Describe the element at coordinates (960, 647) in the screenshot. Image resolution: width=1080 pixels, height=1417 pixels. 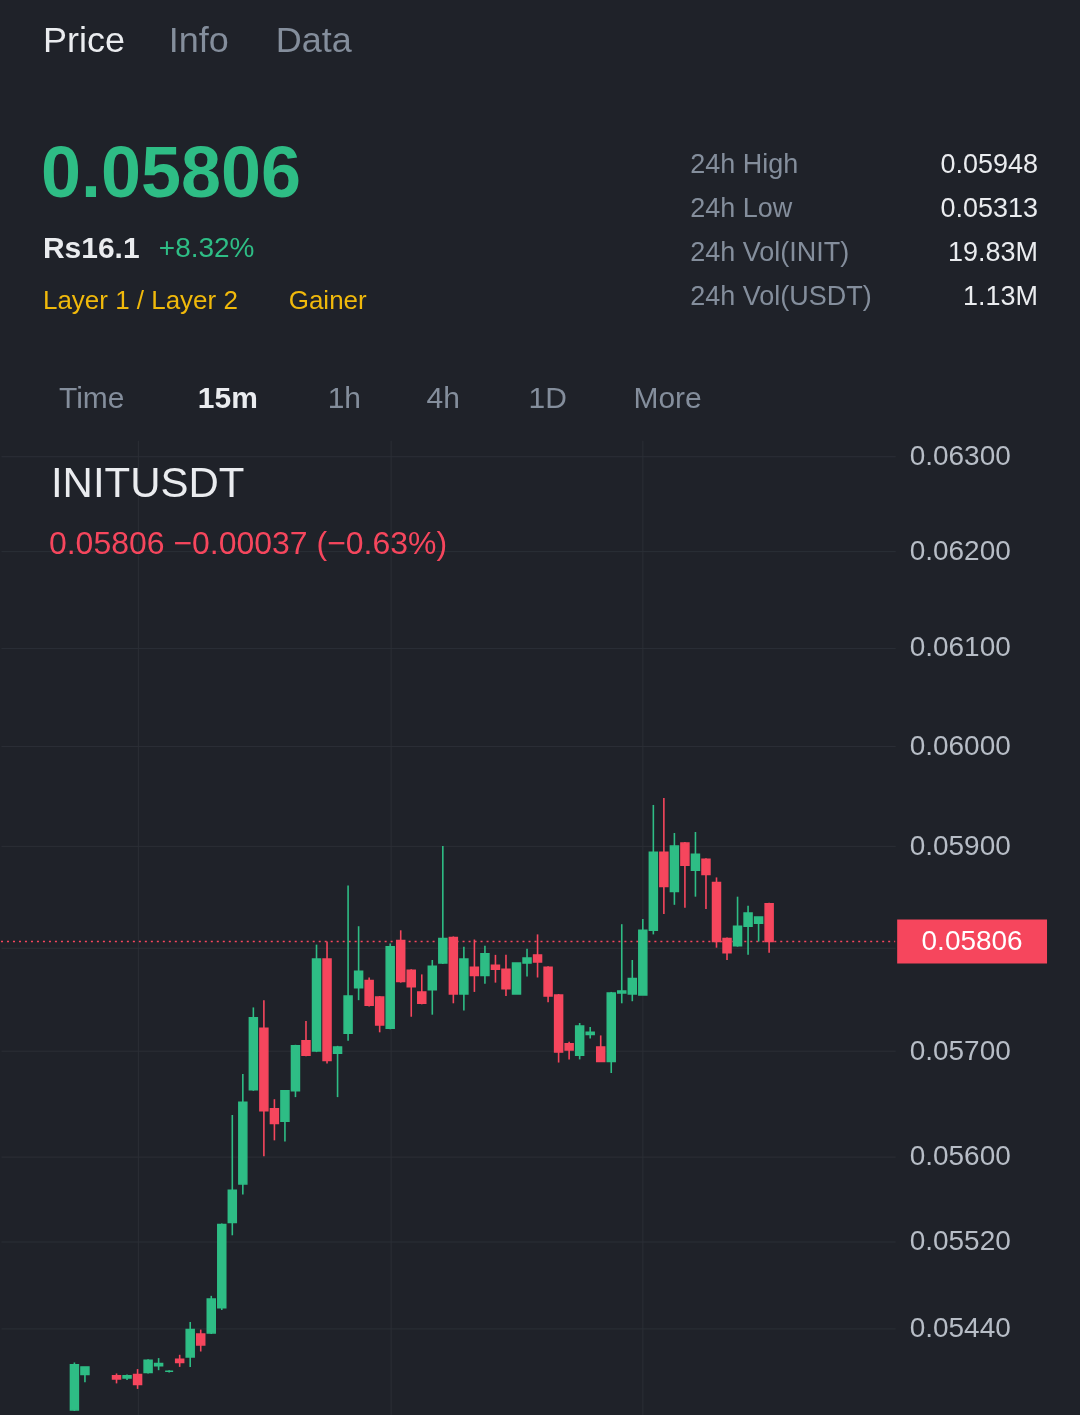
I see `y-tick-label: 0.06100` at that location.